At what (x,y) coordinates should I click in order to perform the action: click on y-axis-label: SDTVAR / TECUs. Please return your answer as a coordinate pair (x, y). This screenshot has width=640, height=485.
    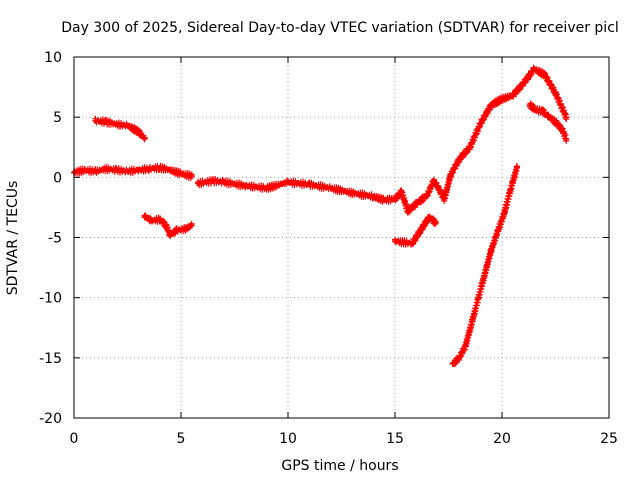
    Looking at the image, I should click on (13, 238).